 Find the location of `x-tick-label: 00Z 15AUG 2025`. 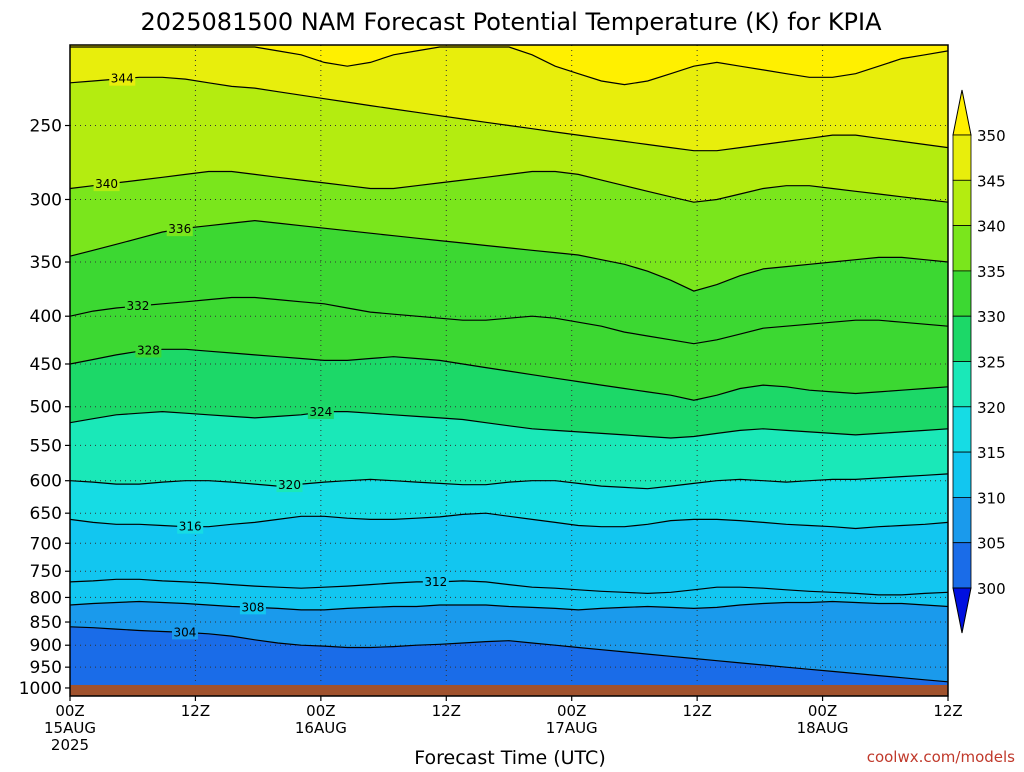

x-tick-label: 00Z 15AUG 2025 is located at coordinates (70, 728).